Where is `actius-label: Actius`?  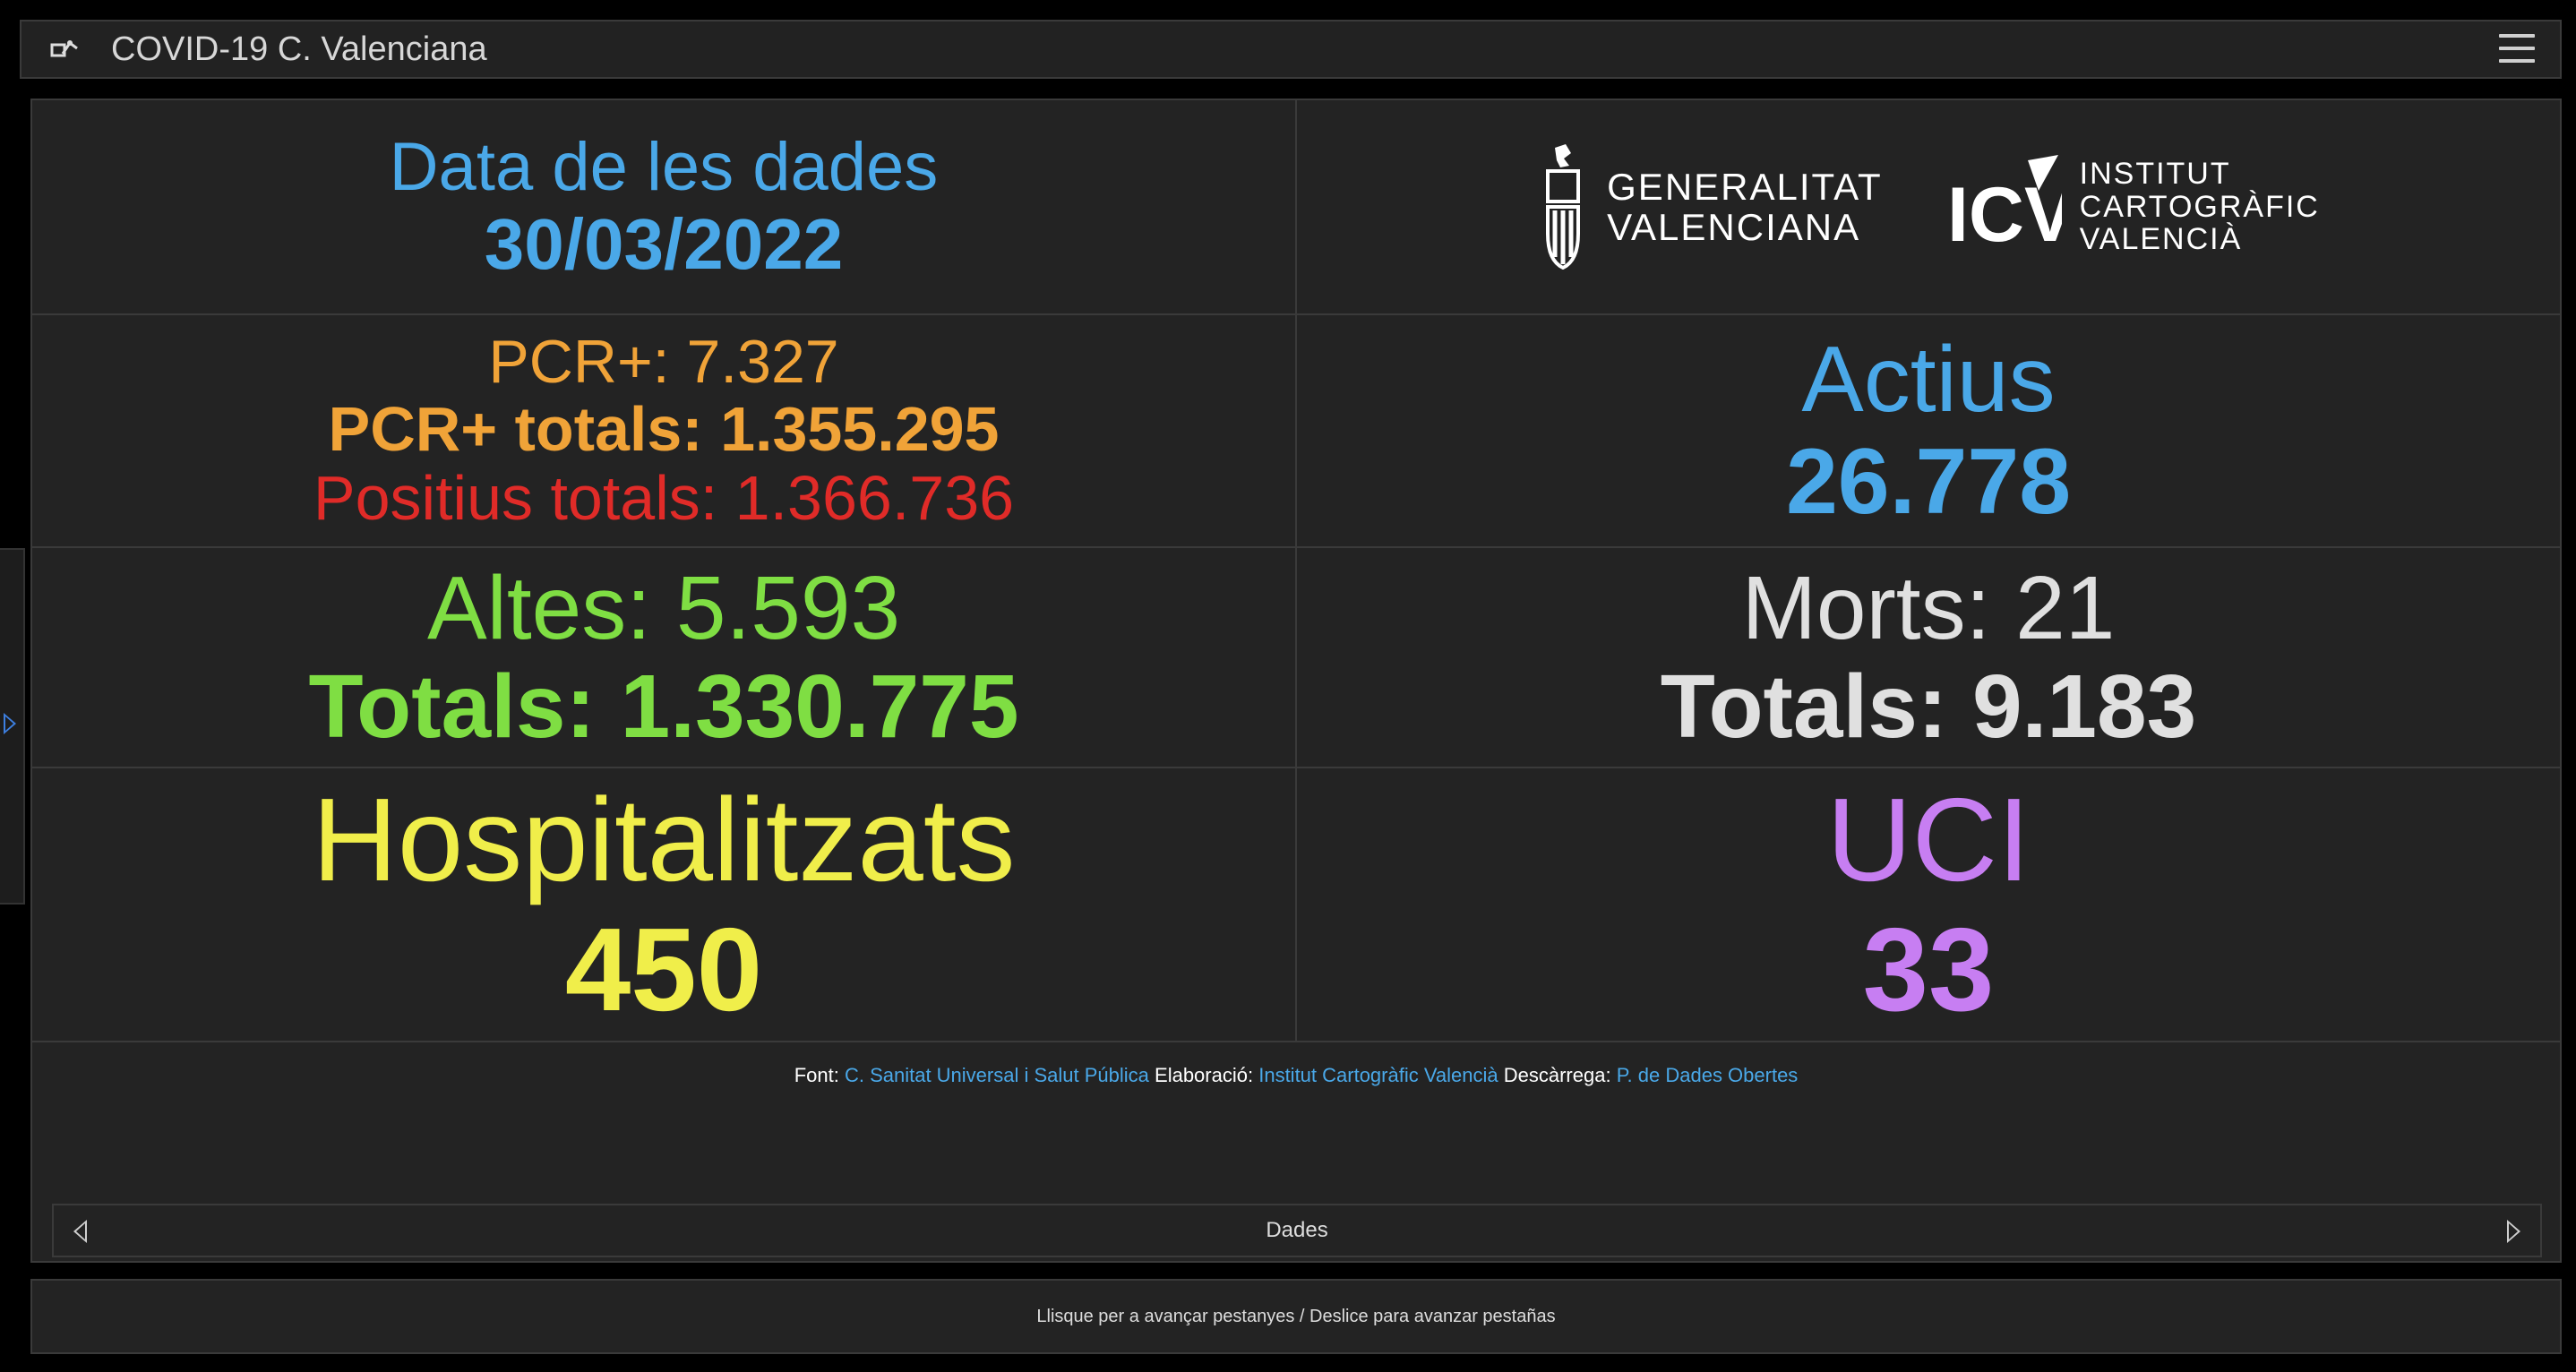
actius-label: Actius is located at coordinates (1928, 379).